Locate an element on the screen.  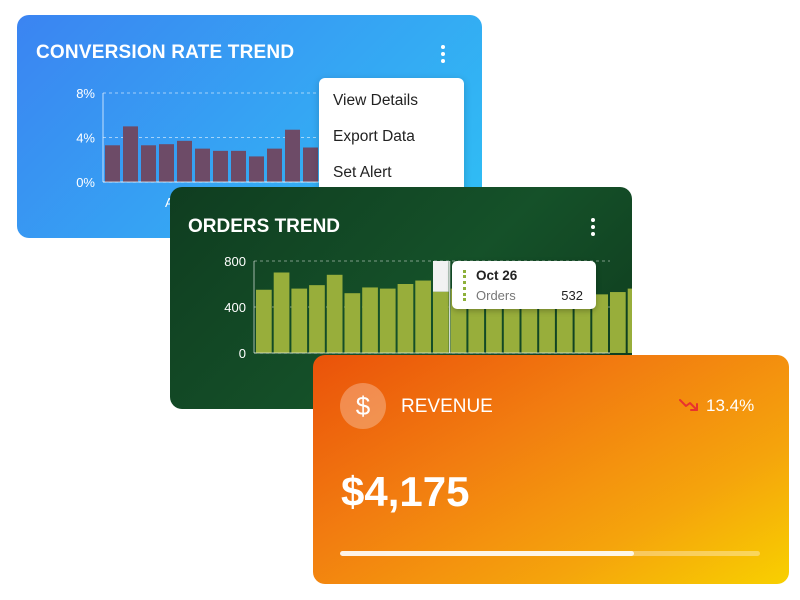
x-axis-label: A is located at coordinates (169, 202).